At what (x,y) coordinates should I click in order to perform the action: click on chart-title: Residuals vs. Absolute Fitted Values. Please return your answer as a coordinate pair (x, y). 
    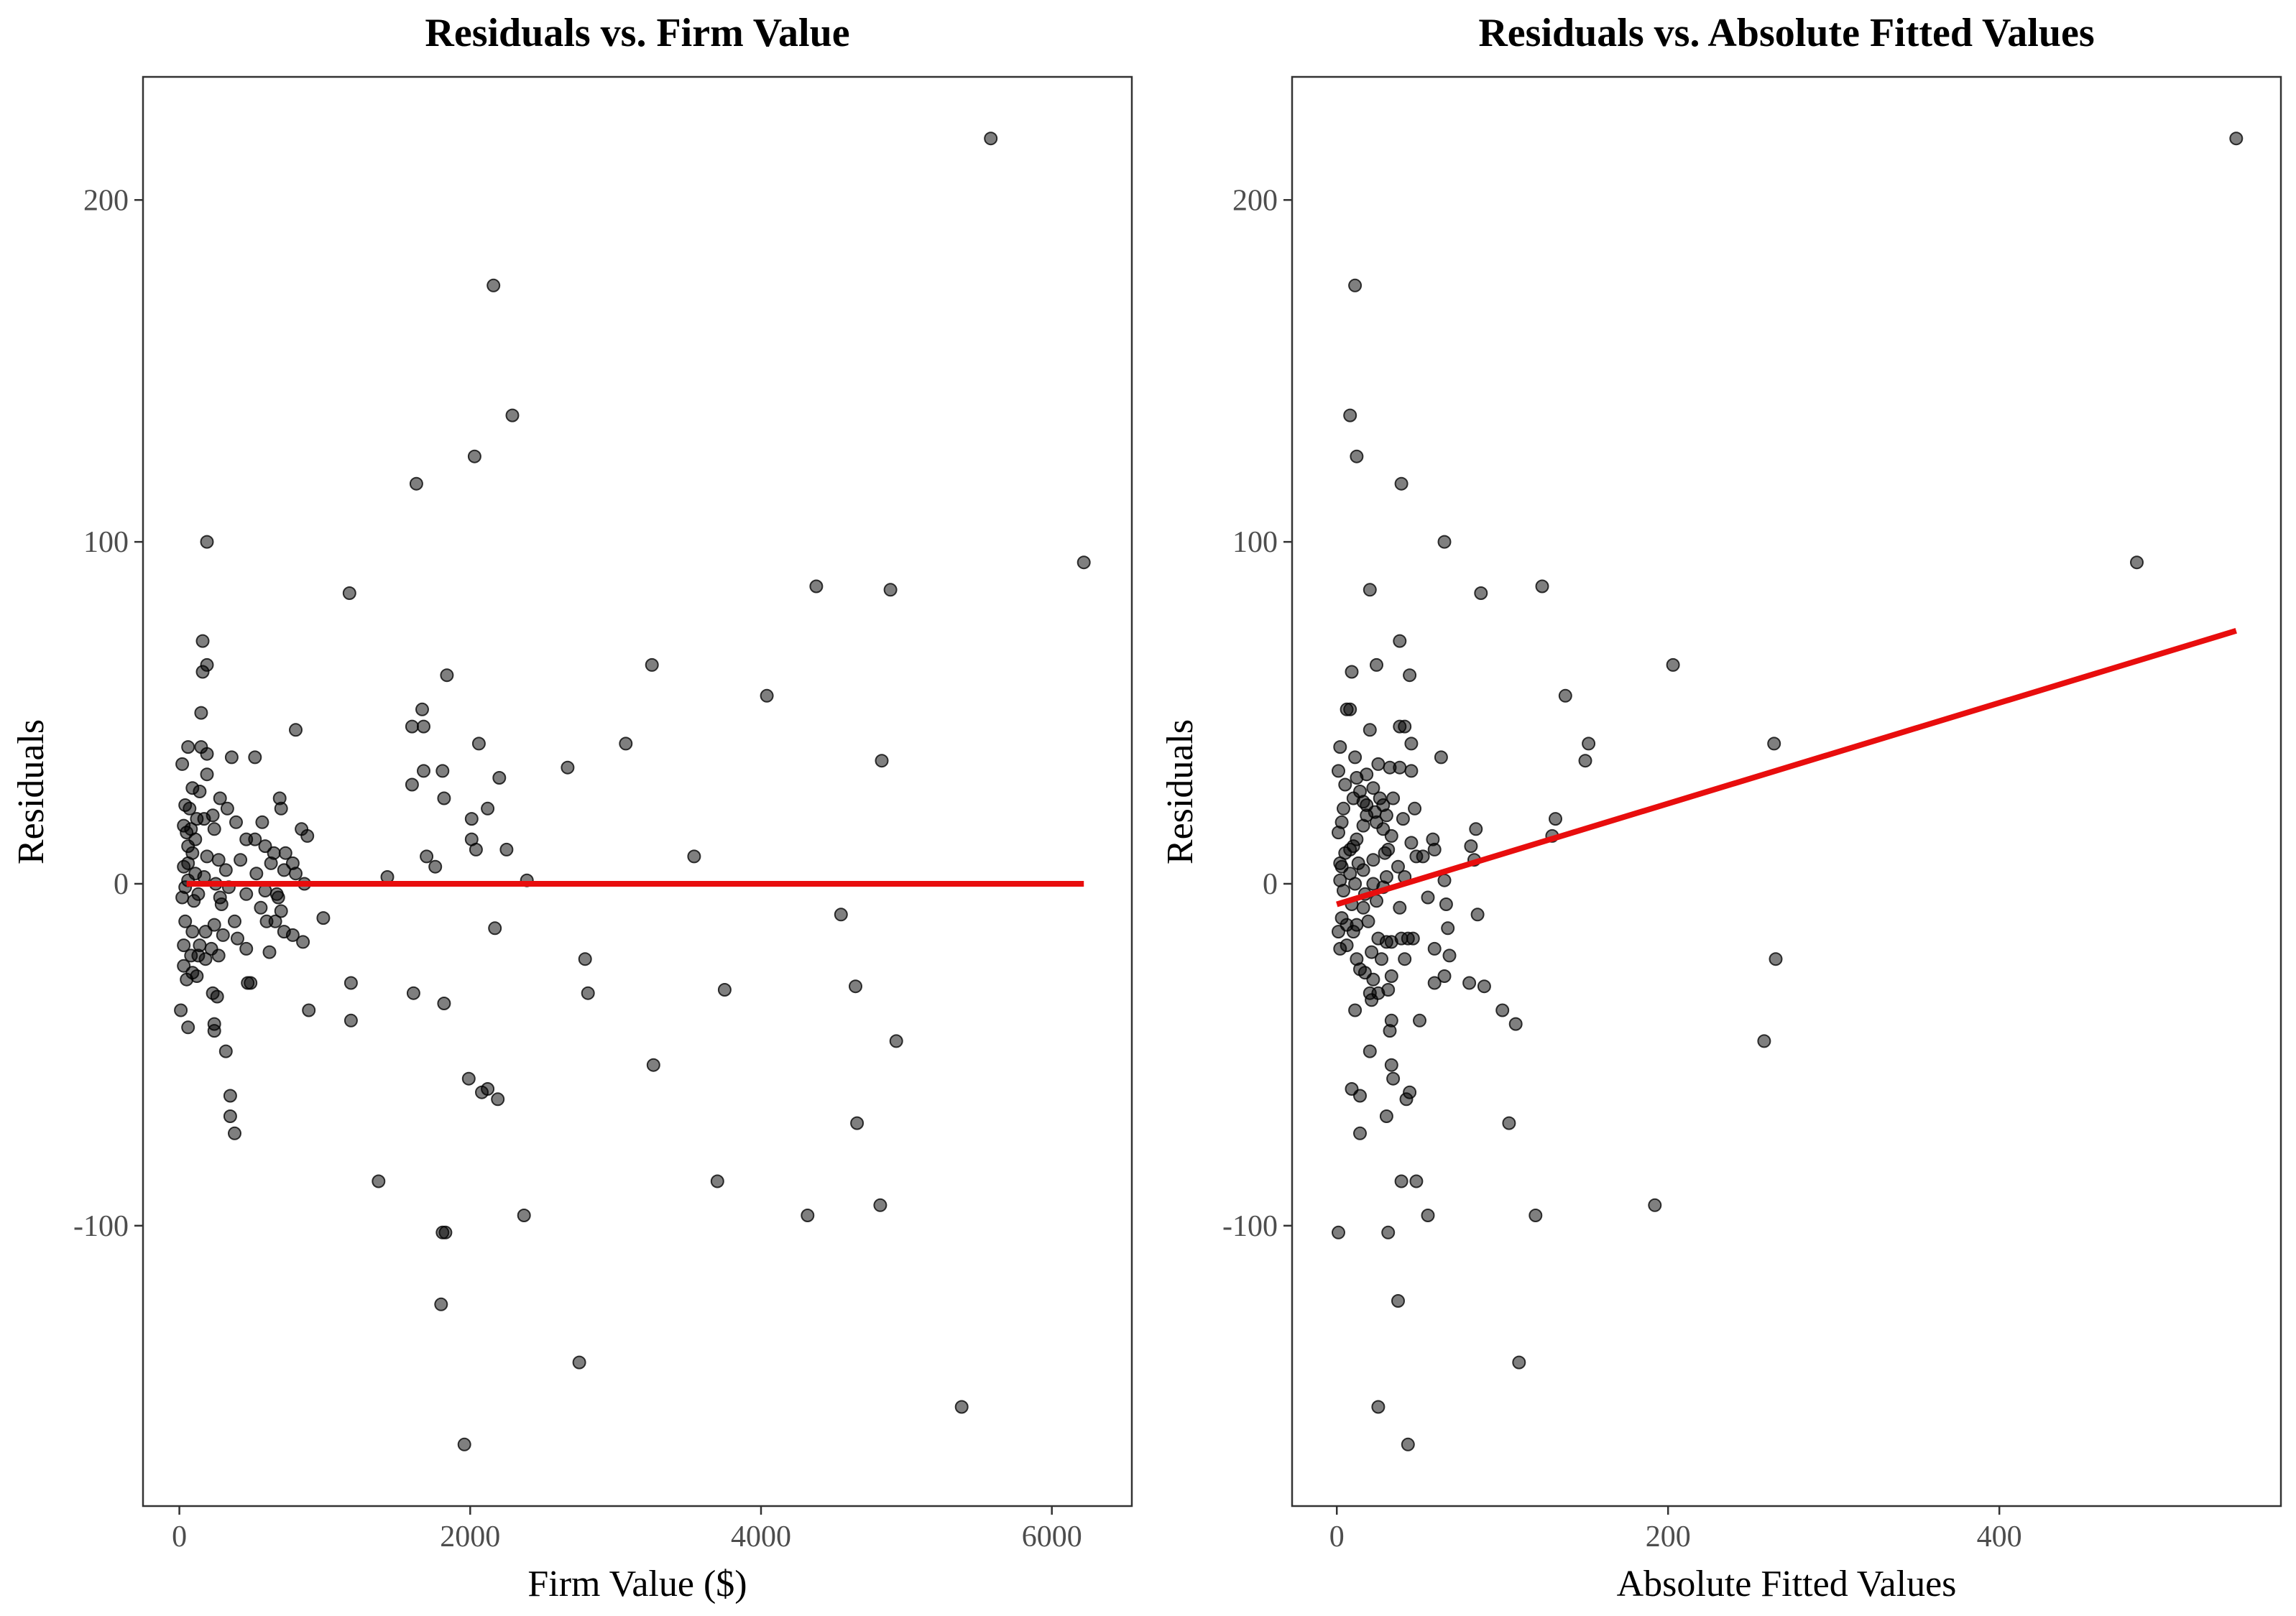
    Looking at the image, I should click on (1786, 33).